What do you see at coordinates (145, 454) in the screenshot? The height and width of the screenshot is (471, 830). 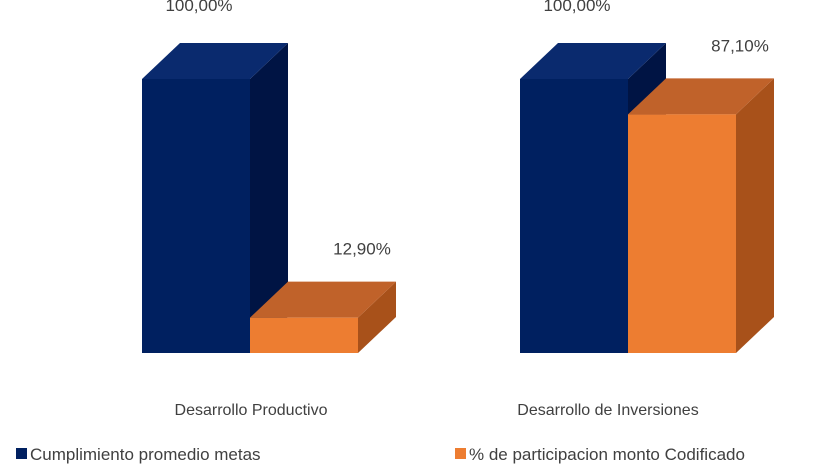 I see `legend-label: Cumplimiento promedio metas` at bounding box center [145, 454].